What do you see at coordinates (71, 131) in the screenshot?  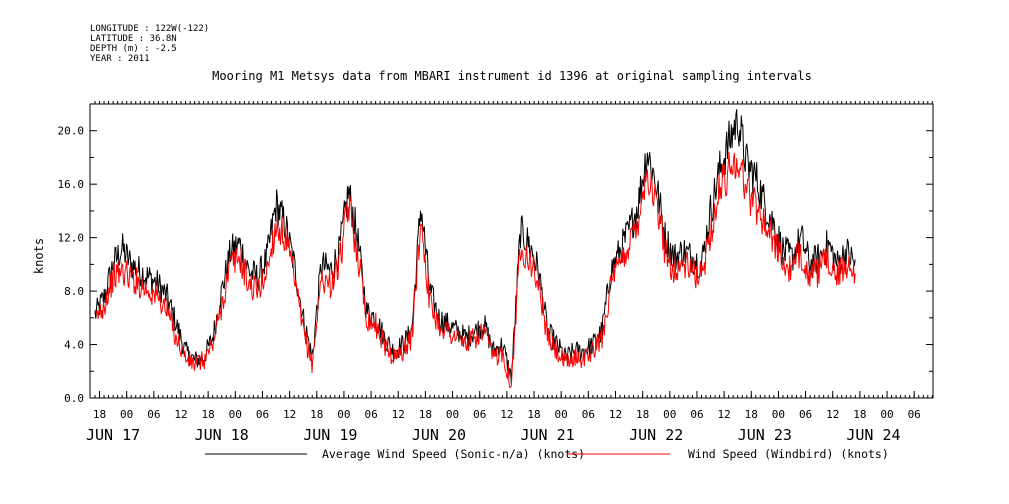 I see `y-tick-label: 20.0` at bounding box center [71, 131].